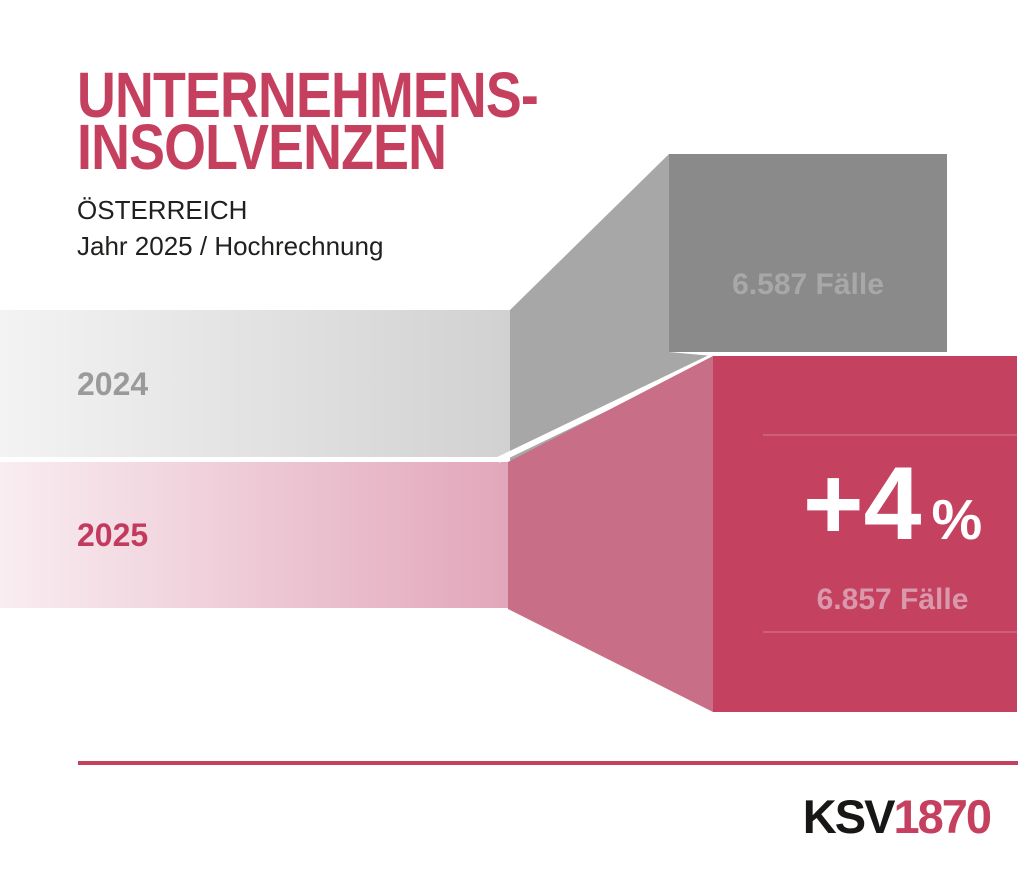 The height and width of the screenshot is (873, 1024). Describe the element at coordinates (942, 816) in the screenshot. I see `brand-logo-1870: 1870` at that location.